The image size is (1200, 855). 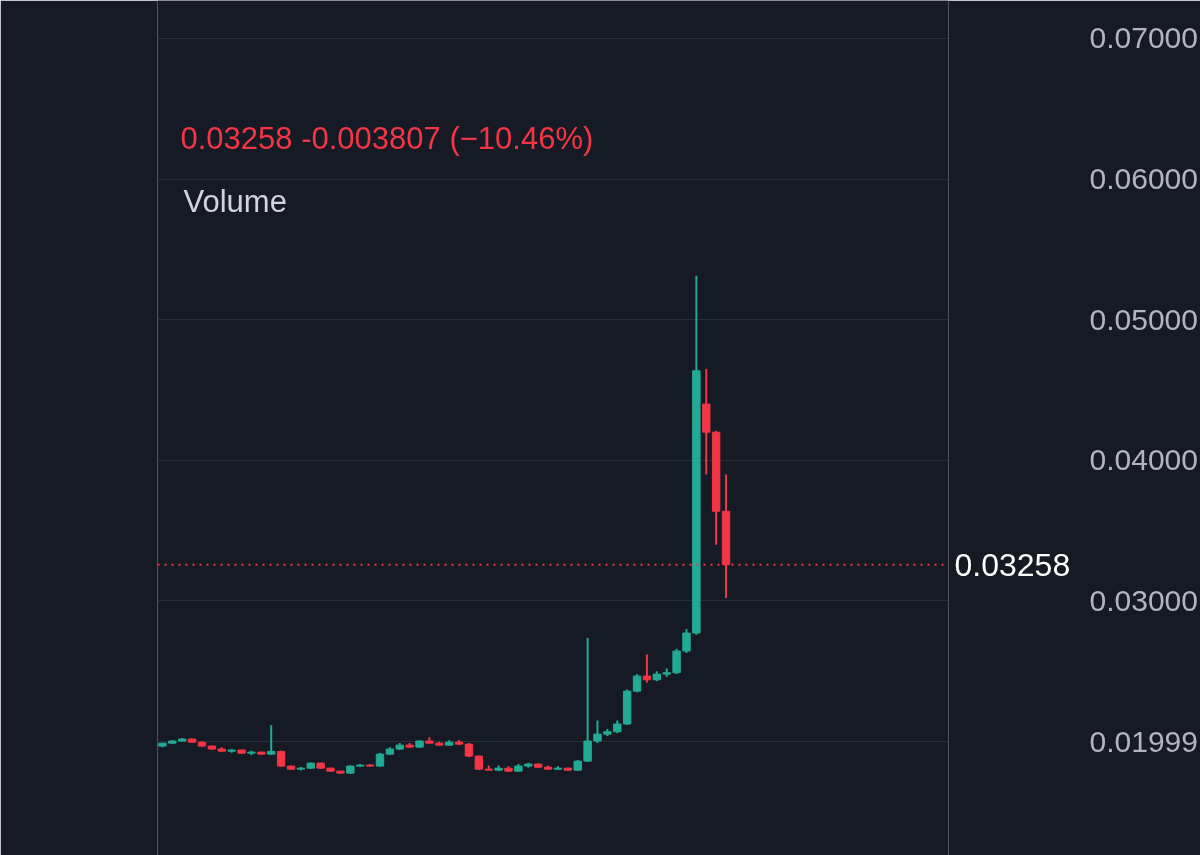 What do you see at coordinates (1012, 564) in the screenshot?
I see `ref-line-label: 0.03258` at bounding box center [1012, 564].